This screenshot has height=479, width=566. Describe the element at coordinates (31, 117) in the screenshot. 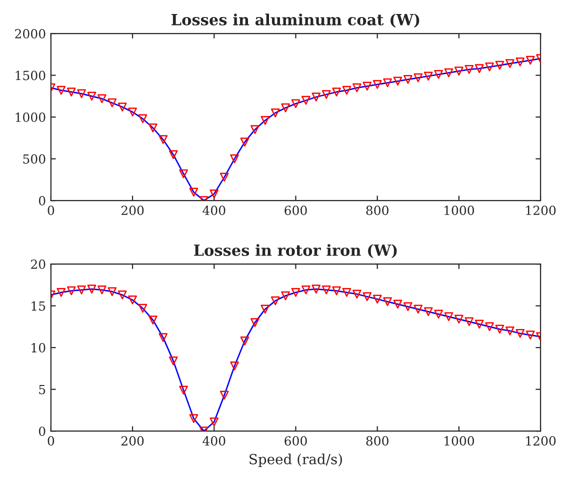

I see `y-tick-label: 1000` at that location.